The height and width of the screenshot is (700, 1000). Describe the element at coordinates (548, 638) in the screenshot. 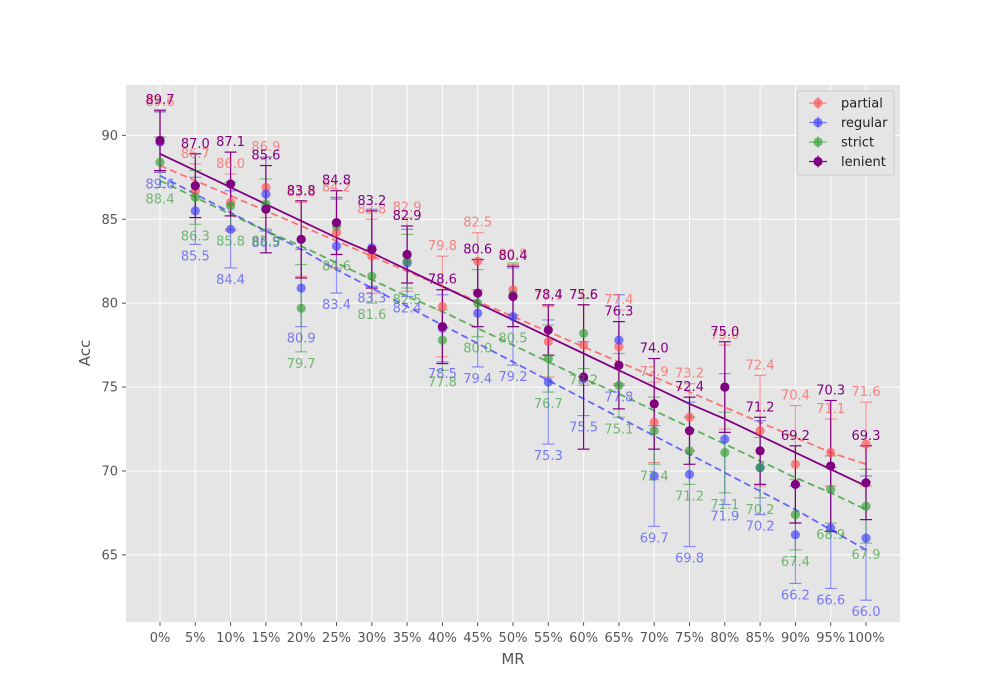

I see `x-tick-label: 55%` at that location.